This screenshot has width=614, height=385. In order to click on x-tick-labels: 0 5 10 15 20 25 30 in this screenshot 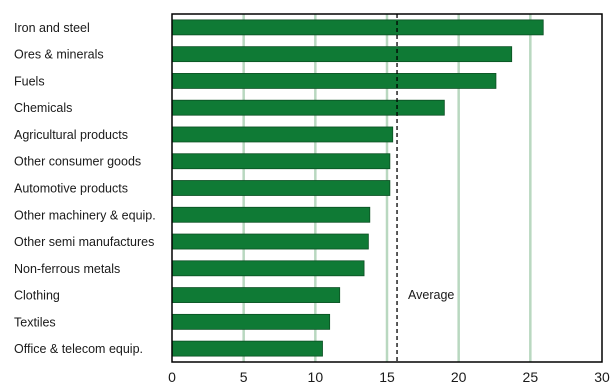, I will do `click(389, 377)`.